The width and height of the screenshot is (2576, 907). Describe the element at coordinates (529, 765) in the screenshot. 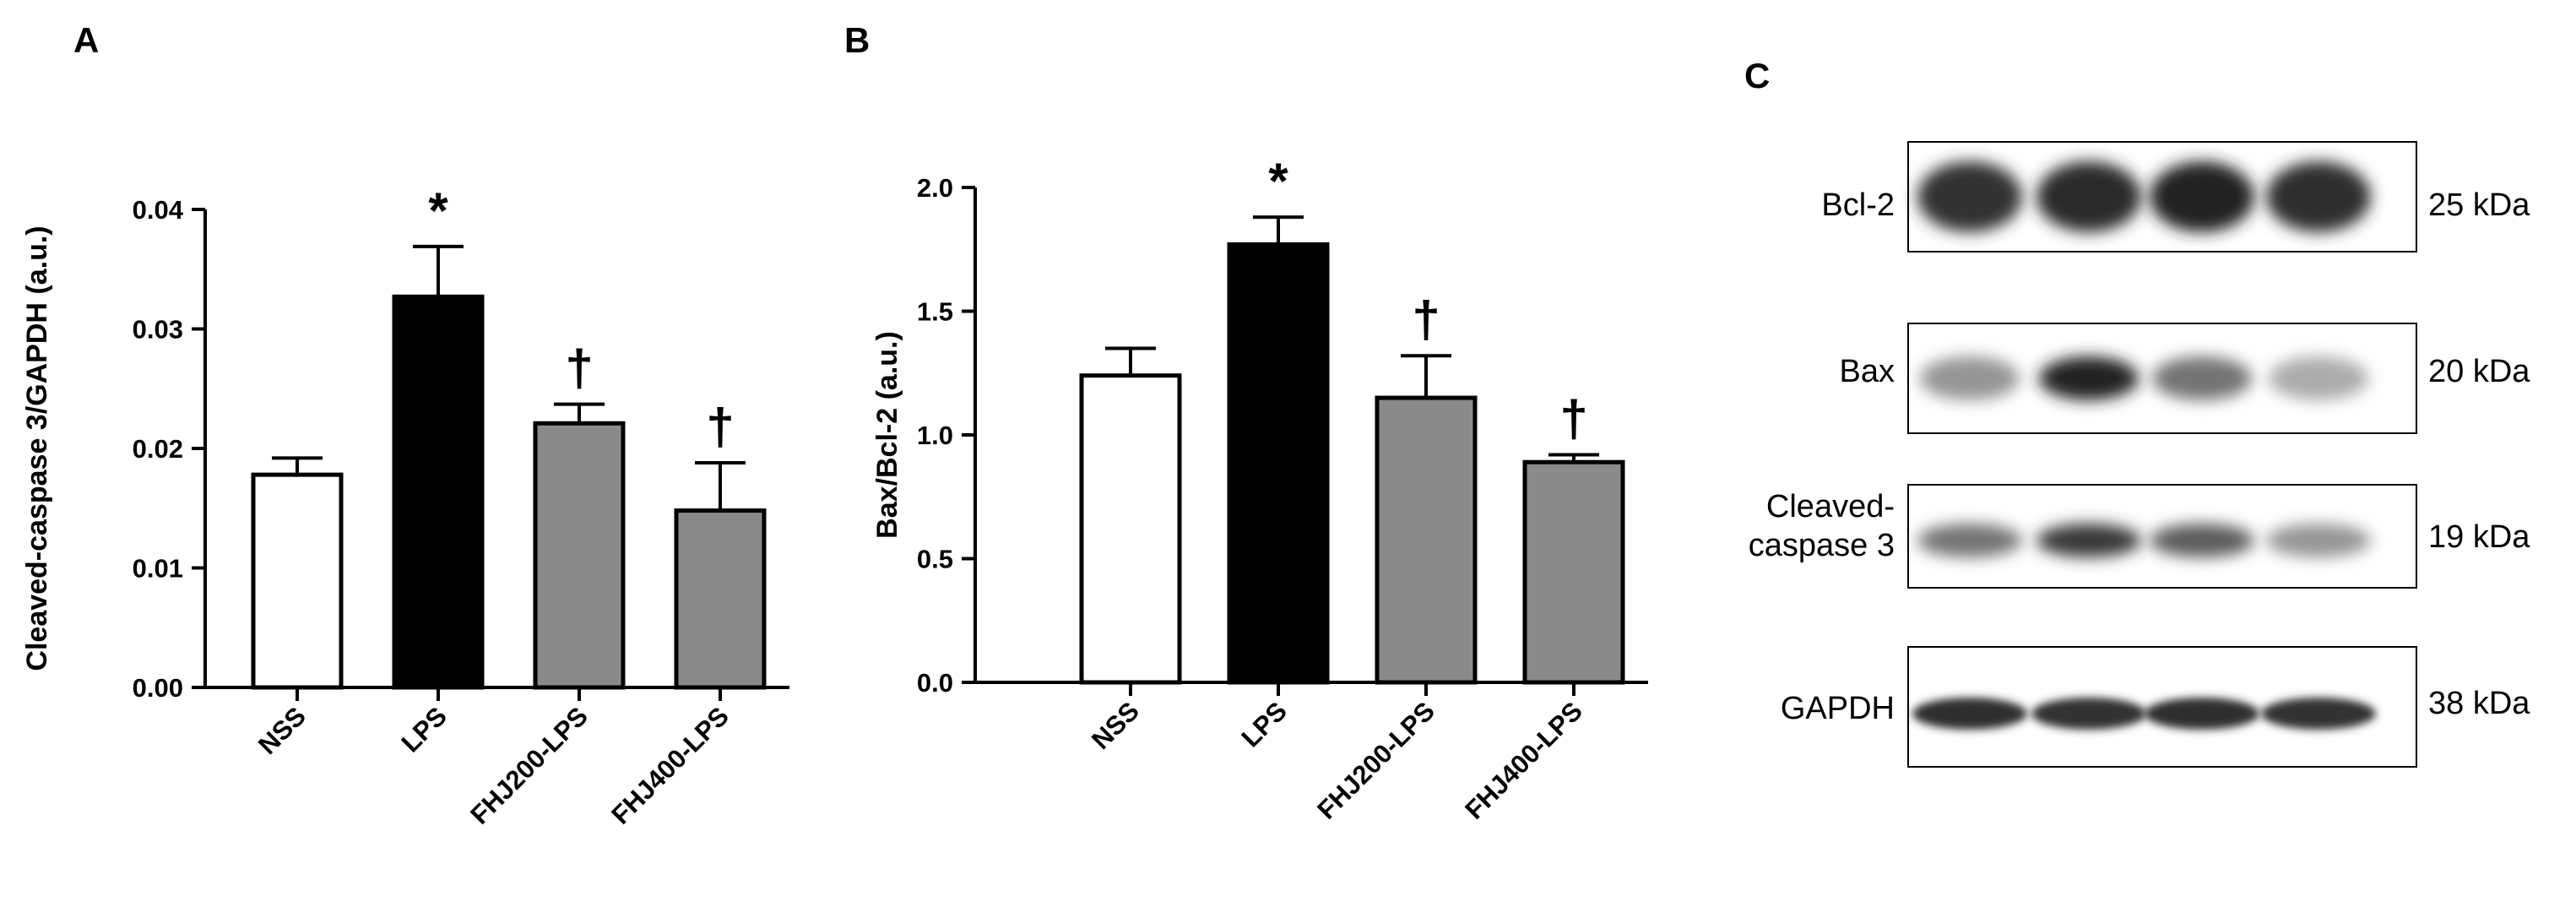

I see `chart-a-category-label: FHJ200-LPS` at that location.